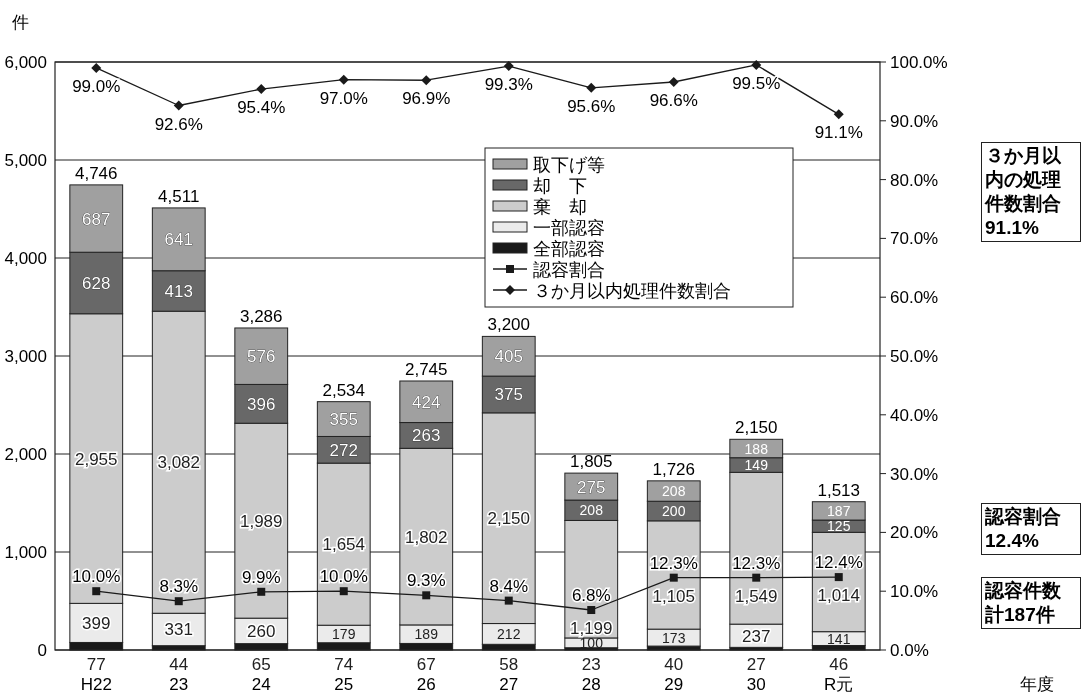 The width and height of the screenshot is (1086, 695). I want to click on total-label: 1,513, so click(839, 490).